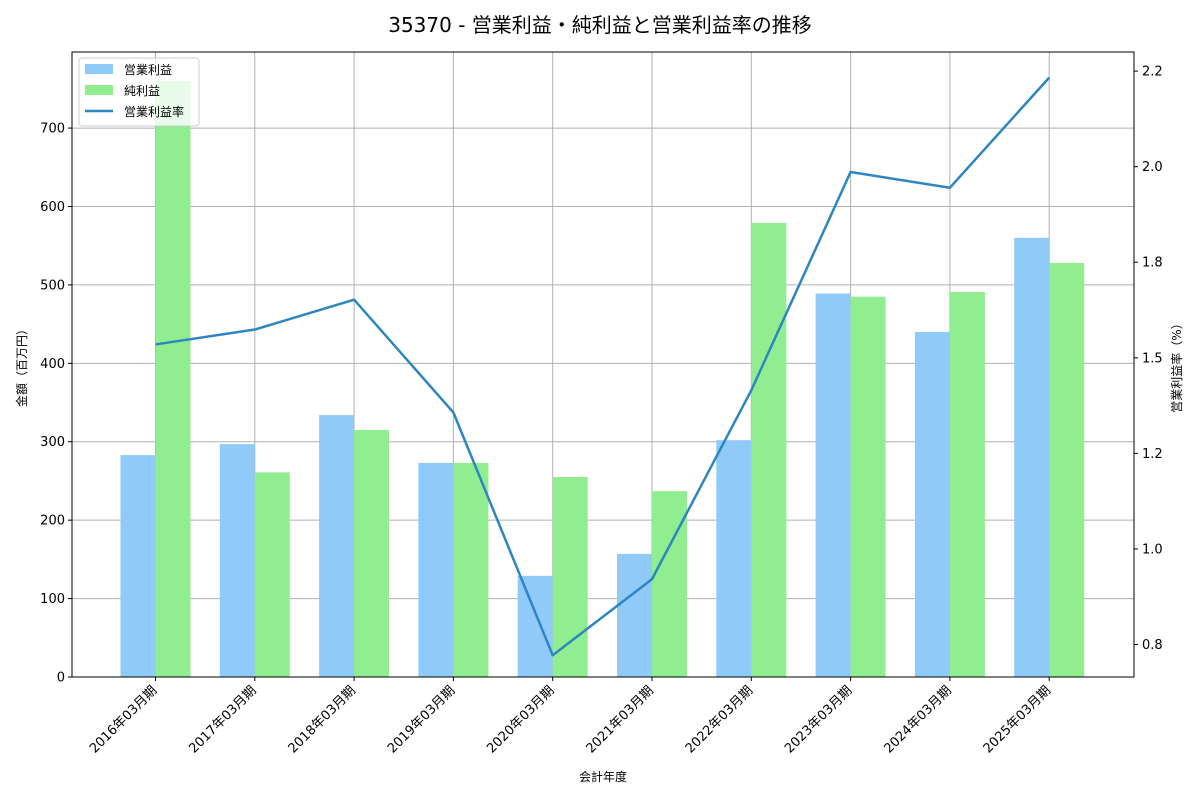  I want to click on x-tick-label: 2019年03月期, so click(421, 719).